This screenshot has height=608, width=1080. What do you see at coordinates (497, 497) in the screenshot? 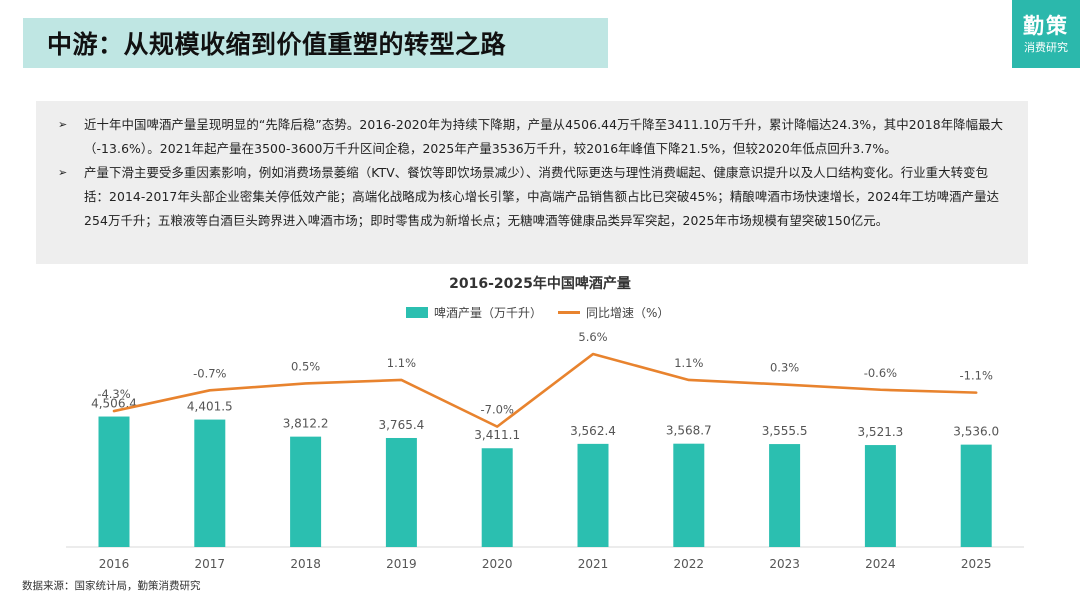
I see `bar-2020` at bounding box center [497, 497].